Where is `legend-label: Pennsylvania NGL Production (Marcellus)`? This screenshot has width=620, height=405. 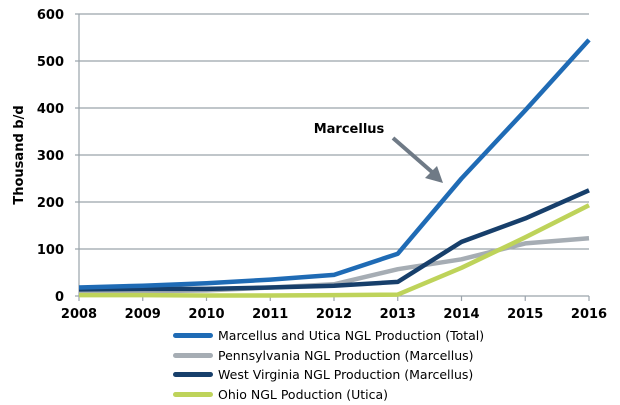
legend-label: Pennsylvania NGL Production (Marcellus) is located at coordinates (346, 355).